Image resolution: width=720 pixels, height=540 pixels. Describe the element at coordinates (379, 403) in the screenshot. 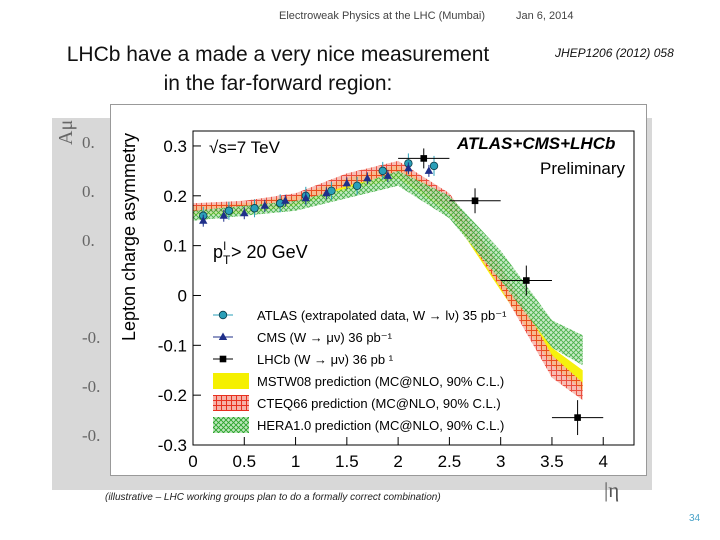

I see `legend-label: CTEQ66 prediction (MC@NLO, 90% C.L.)` at that location.